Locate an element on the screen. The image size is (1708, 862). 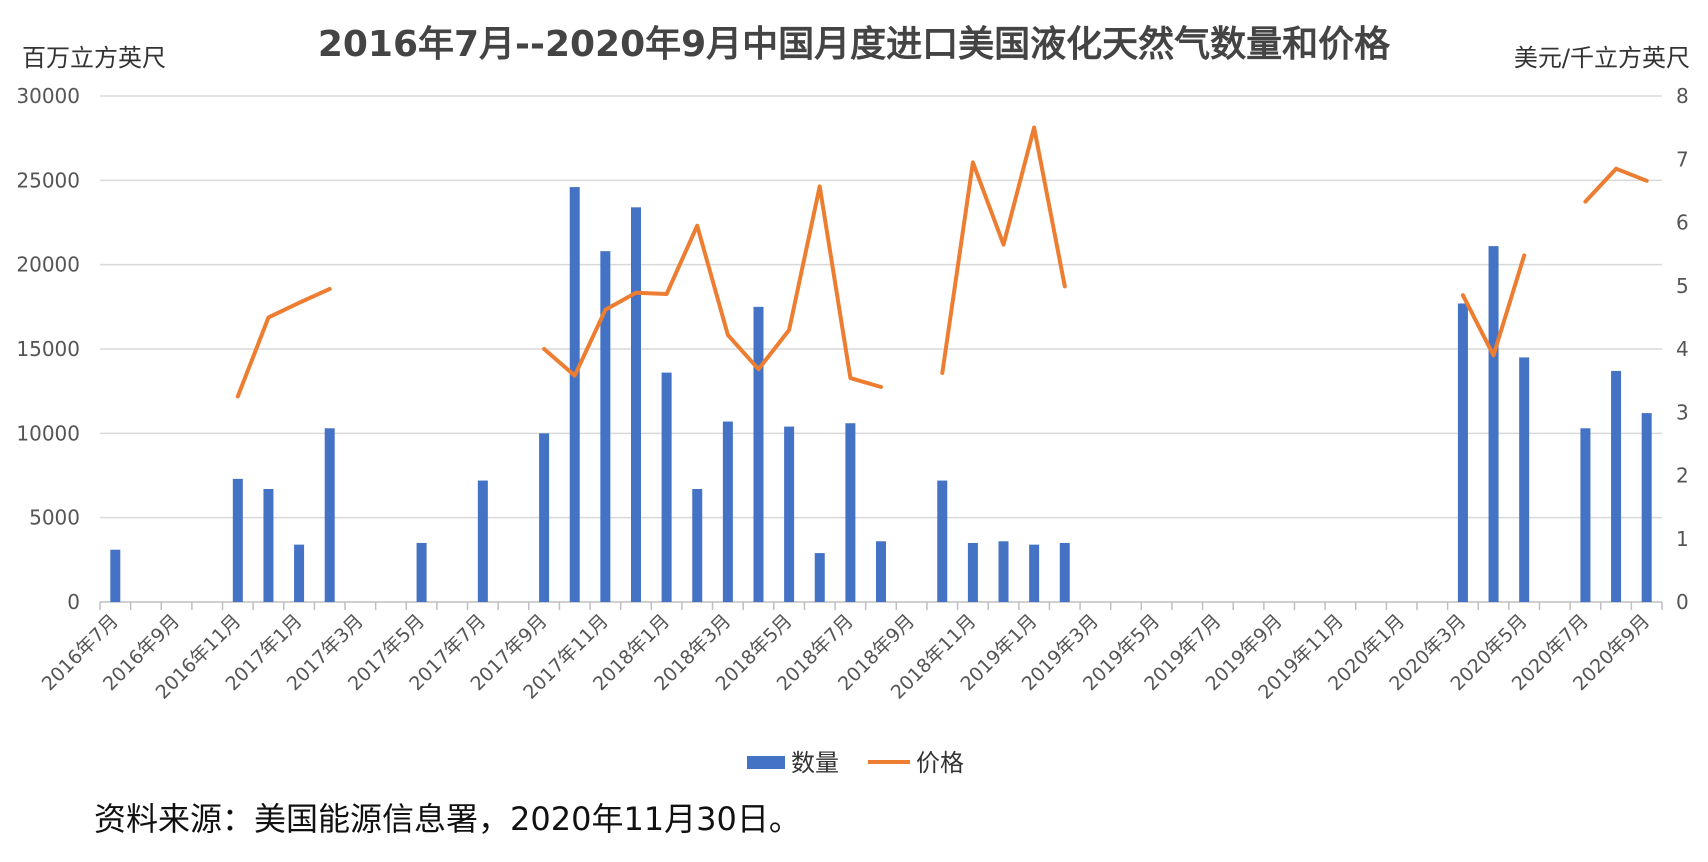
legend-label-price: 价格 is located at coordinates (940, 763).